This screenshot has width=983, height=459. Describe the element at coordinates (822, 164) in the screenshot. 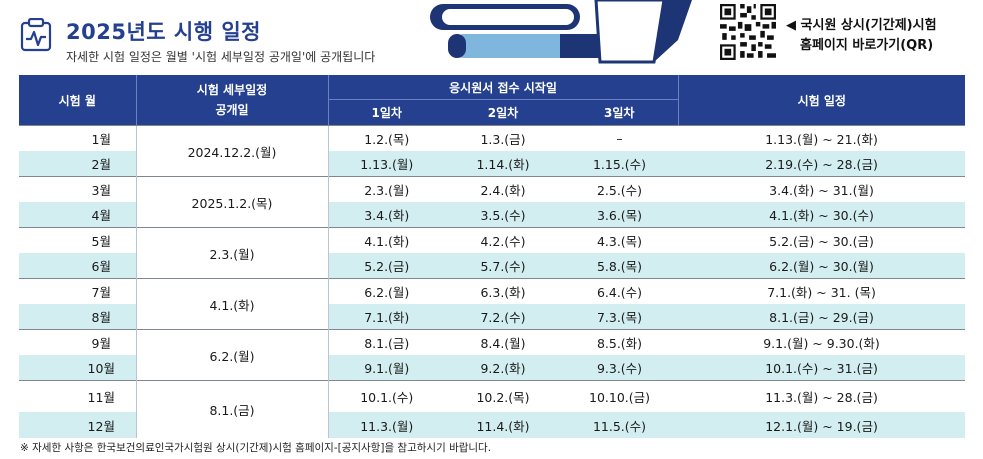

I see `schedule-cell: 2.19.(수) ~ 28.(금)` at that location.